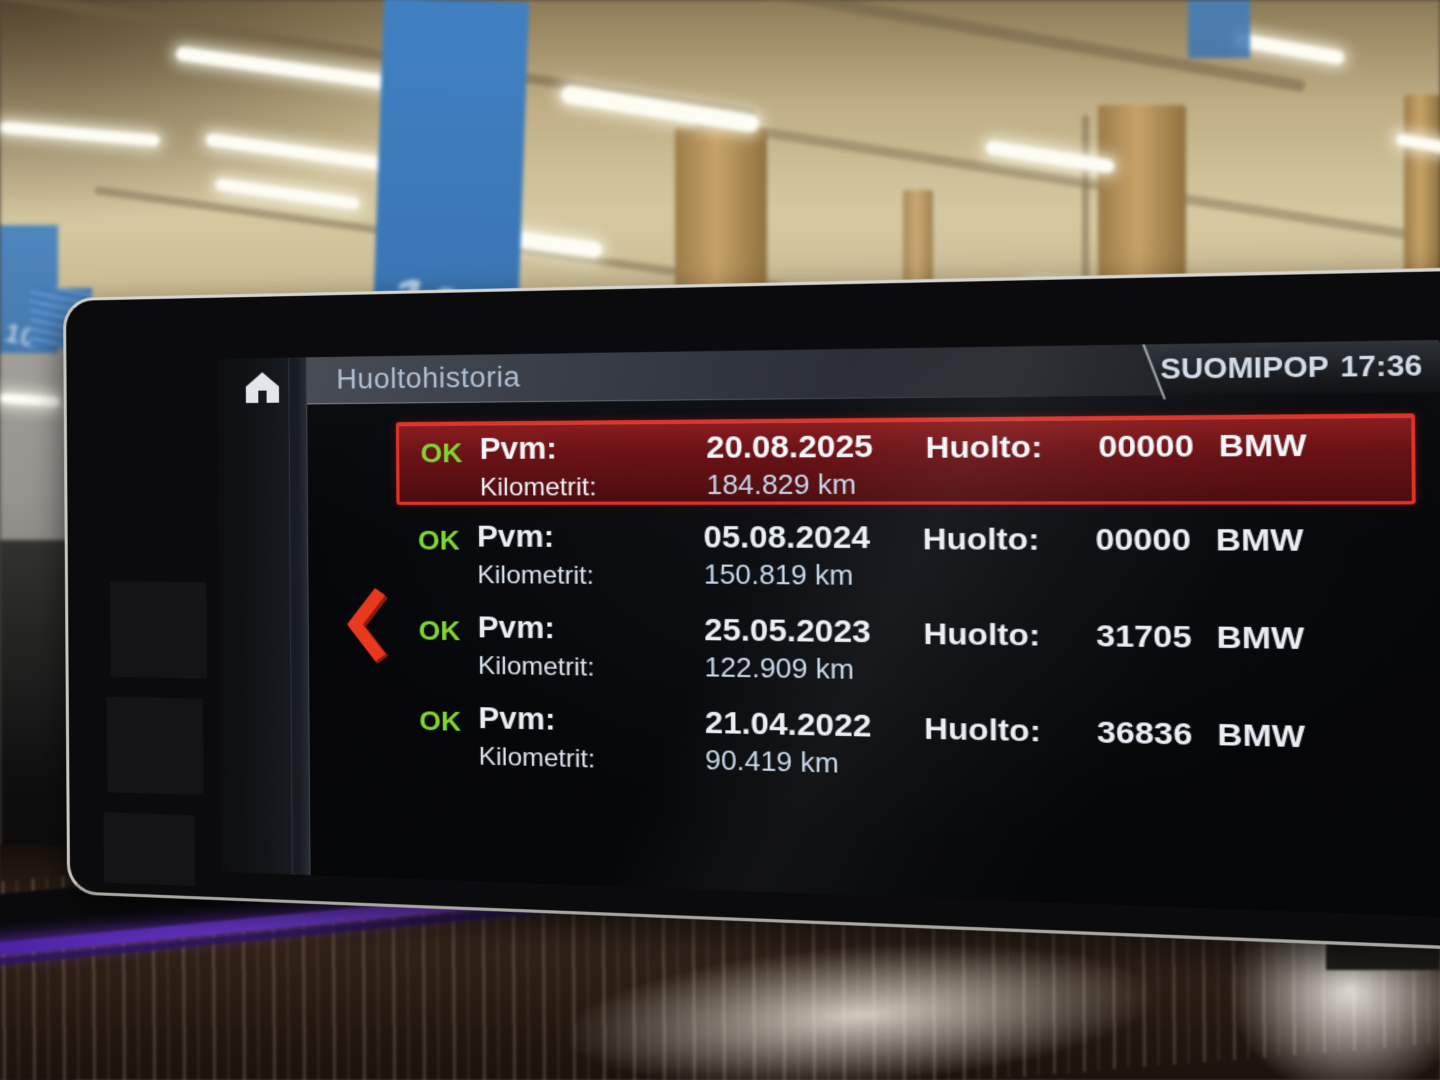 The height and width of the screenshot is (1080, 1440). What do you see at coordinates (365, 626) in the screenshot?
I see `chevron-left-icon` at bounding box center [365, 626].